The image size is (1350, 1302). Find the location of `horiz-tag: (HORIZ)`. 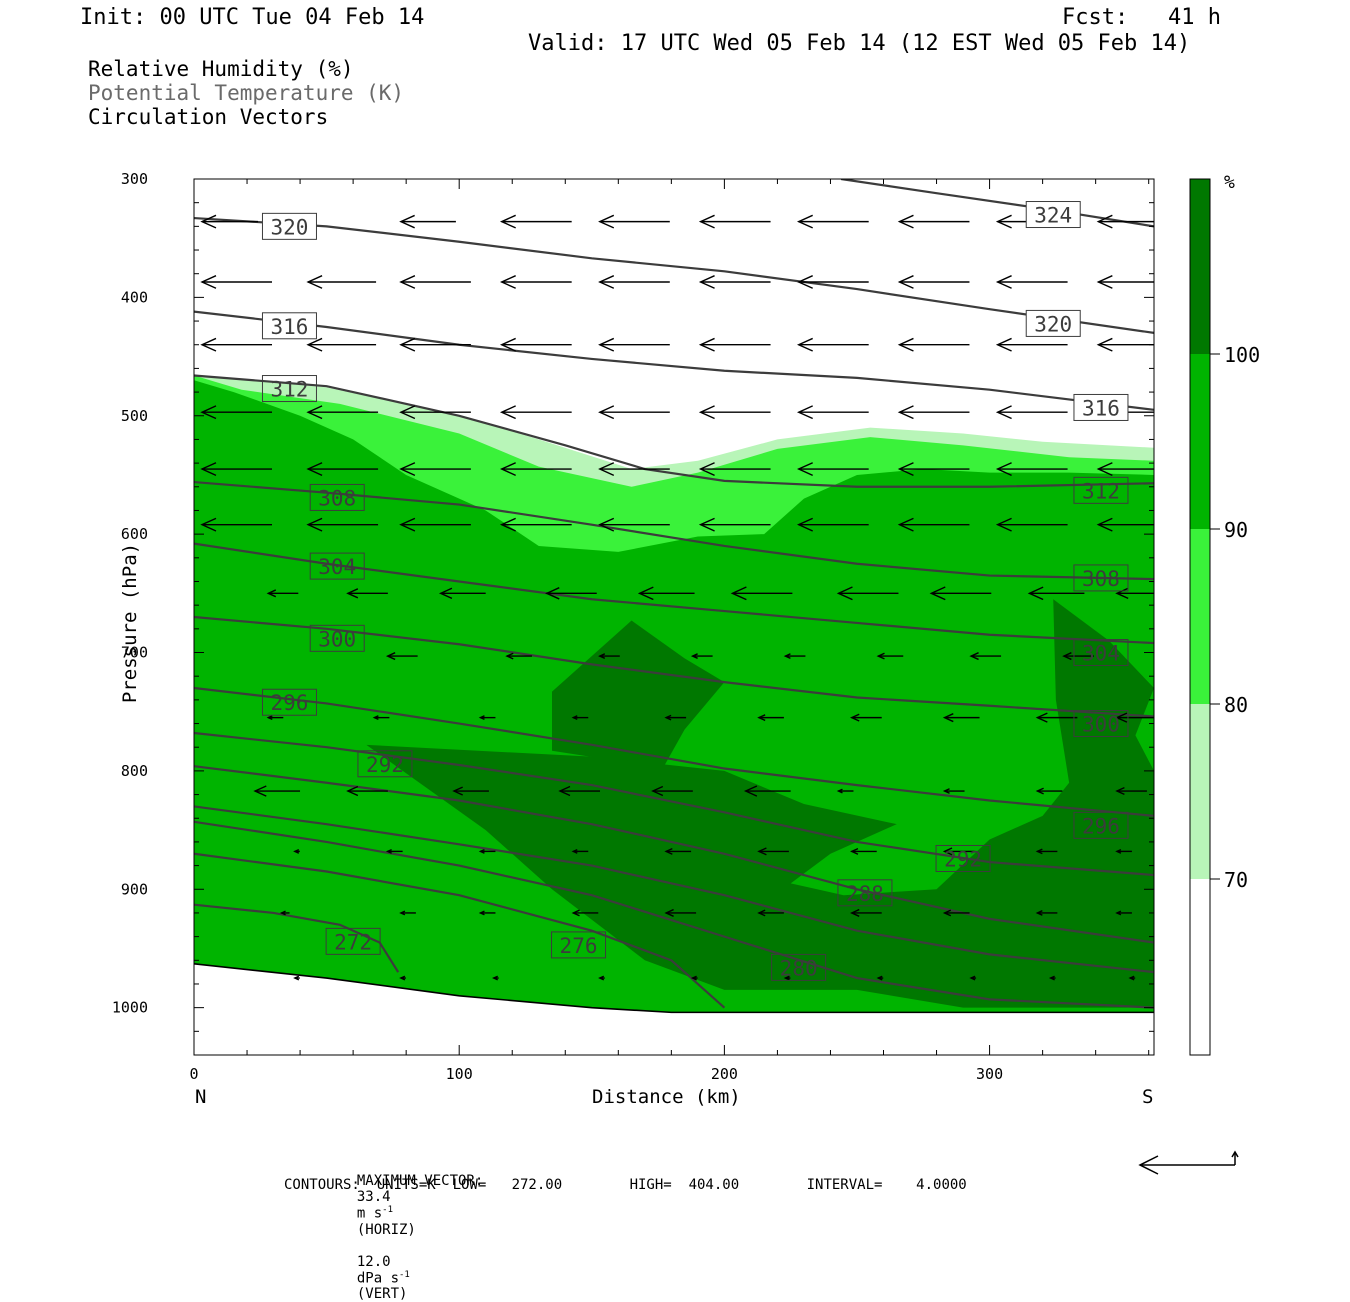

horiz-tag: (HORIZ) is located at coordinates (386, 1229).